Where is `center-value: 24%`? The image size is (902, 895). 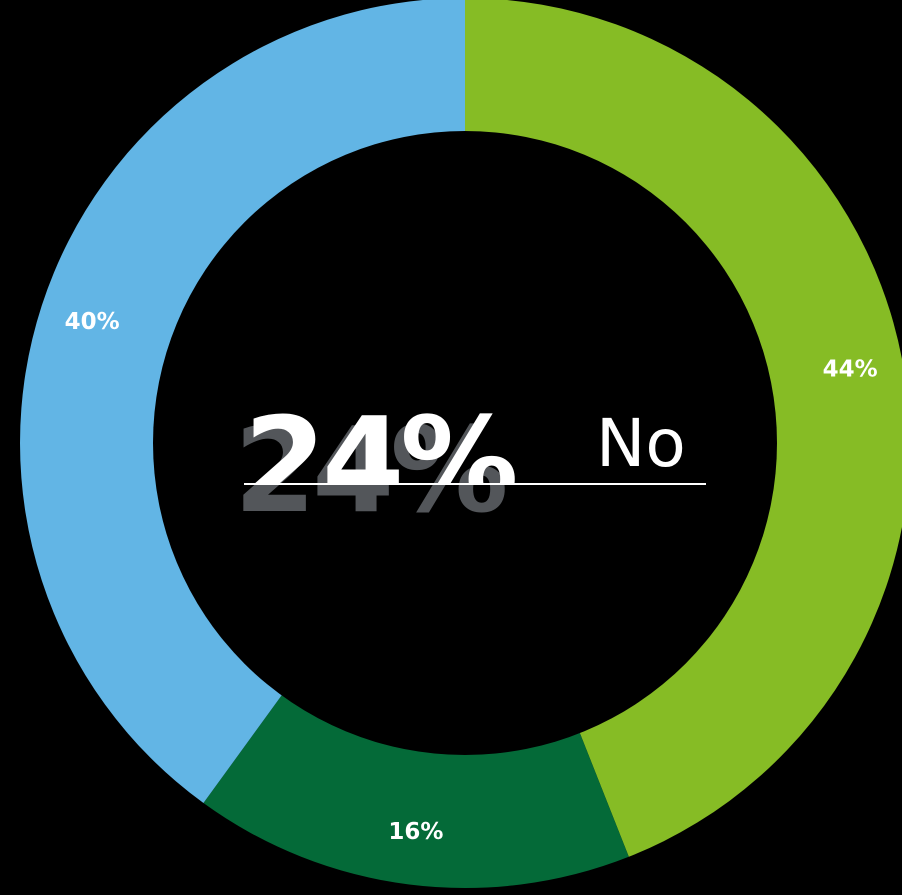 center-value: 24% is located at coordinates (379, 460).